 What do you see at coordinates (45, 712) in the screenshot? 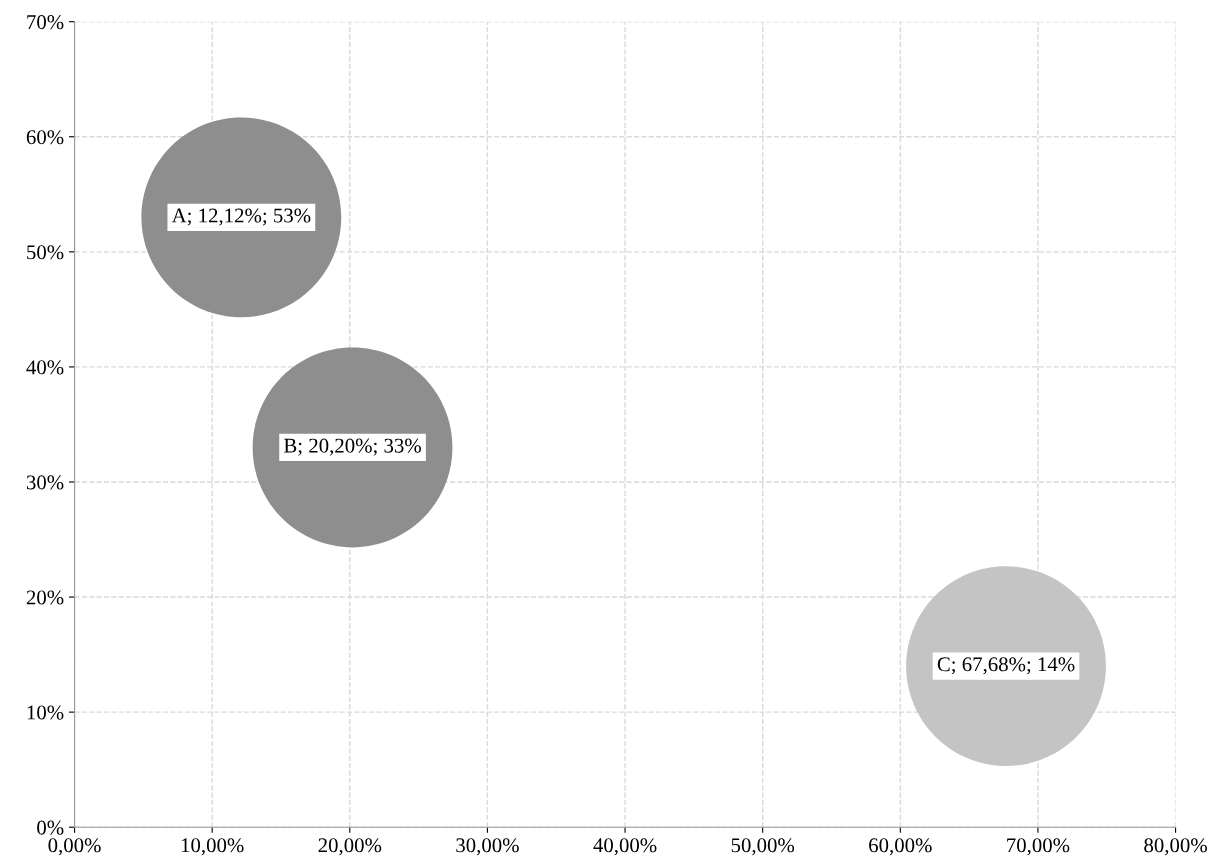
I see `y-tick-label: 10%` at bounding box center [45, 712].